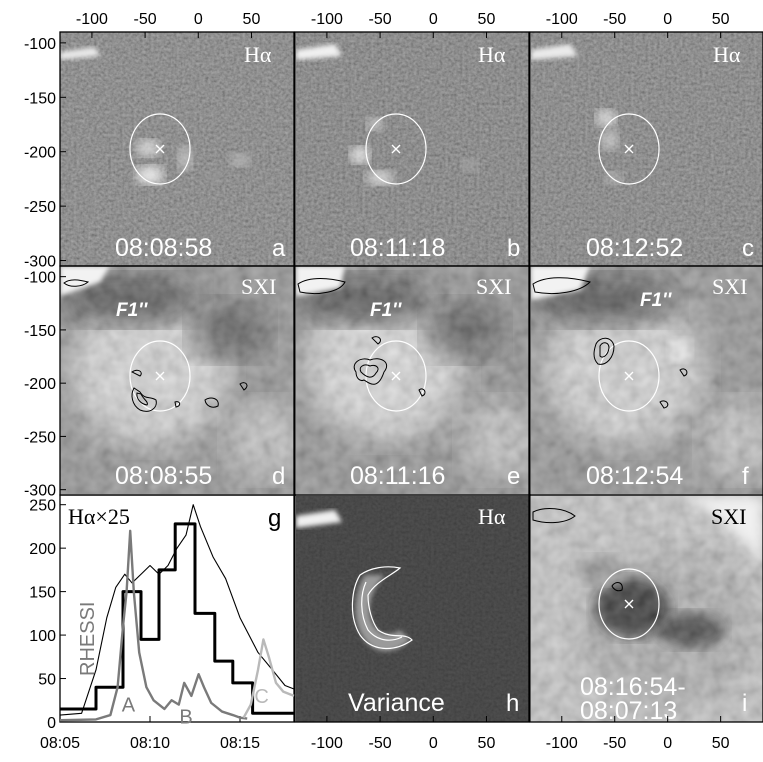 The height and width of the screenshot is (762, 763). Describe the element at coordinates (412, 149) in the screenshot. I see `panel-b-halpha` at that location.